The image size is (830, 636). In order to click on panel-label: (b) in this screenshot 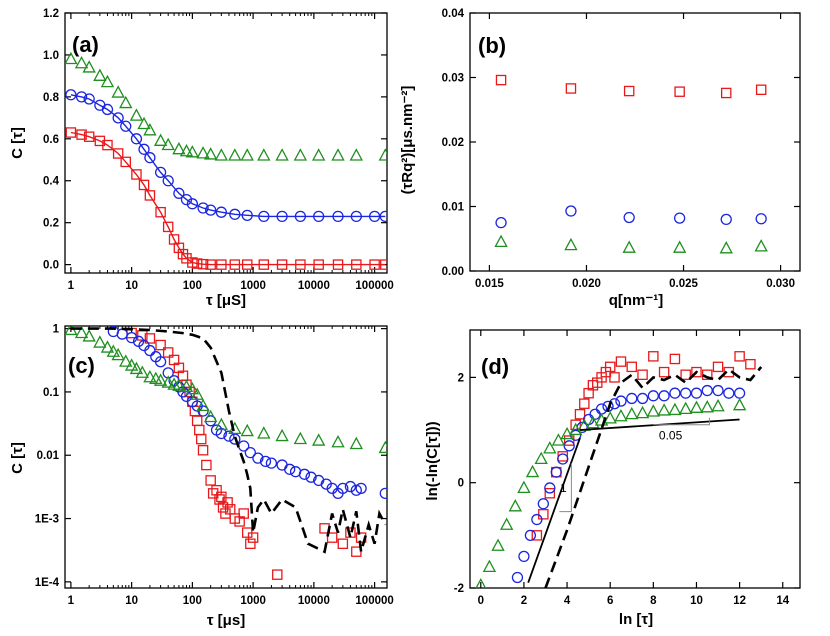, I will do `click(492, 45)`.